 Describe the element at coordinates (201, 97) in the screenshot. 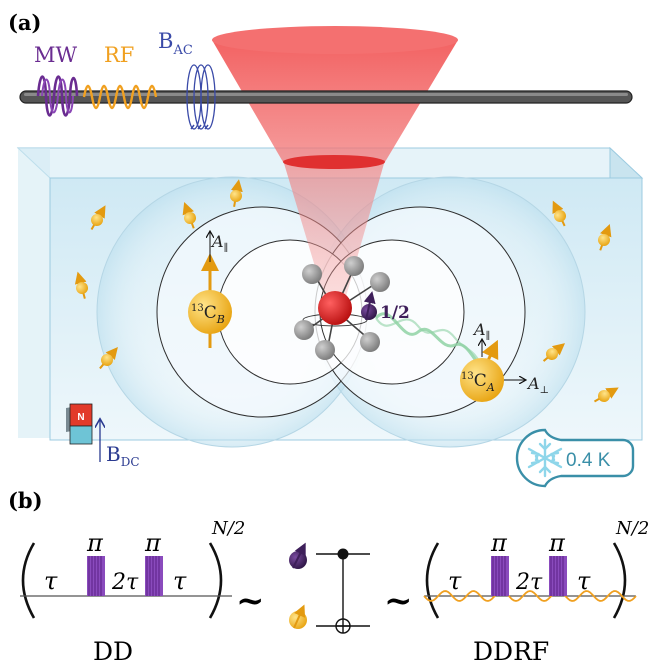

I see `bac-field-loops` at that location.